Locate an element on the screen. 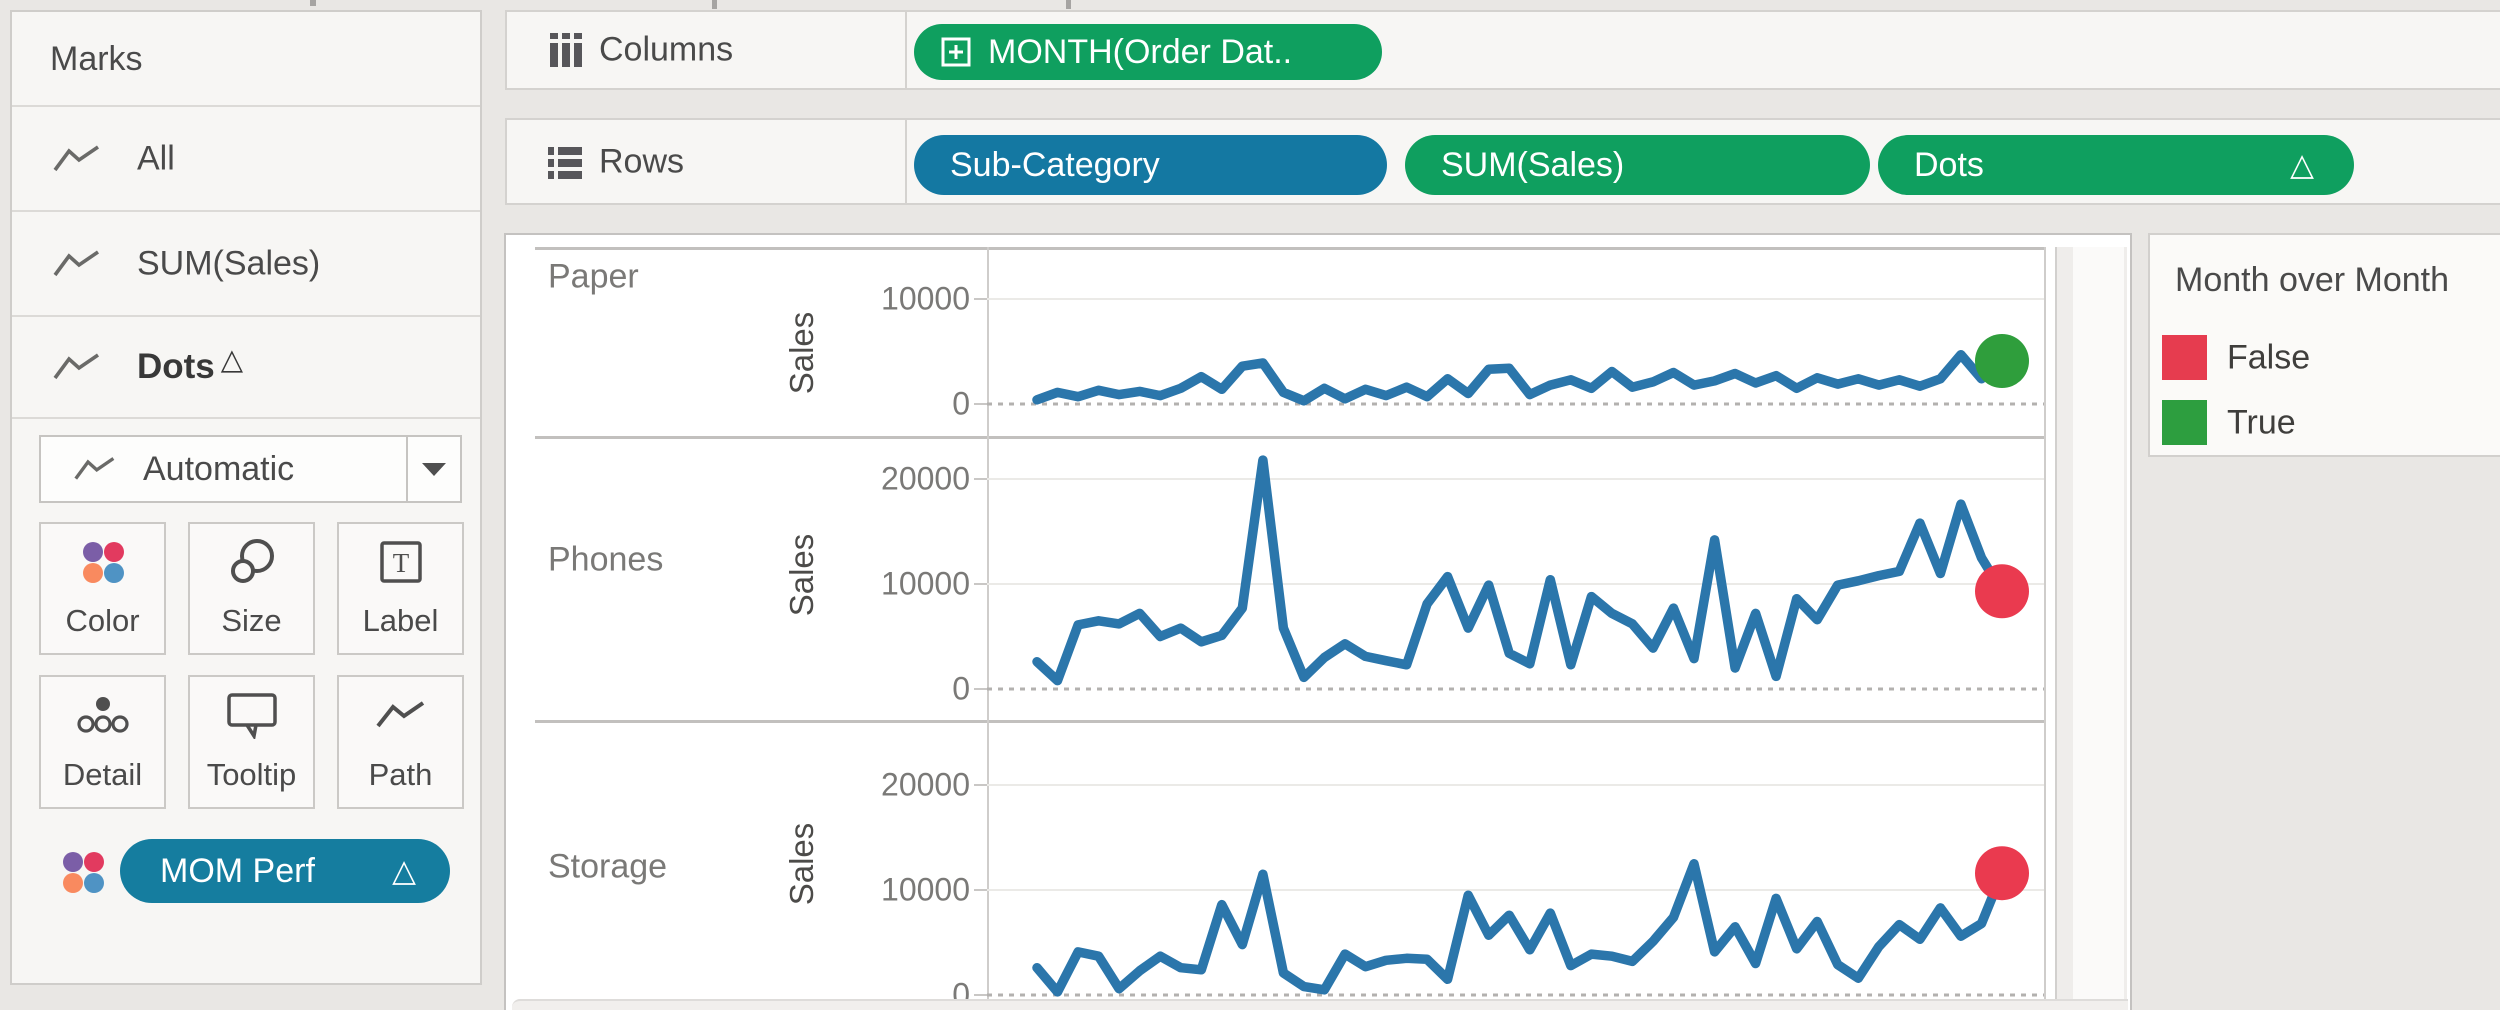  legend-item-true: True is located at coordinates (2325, 423).